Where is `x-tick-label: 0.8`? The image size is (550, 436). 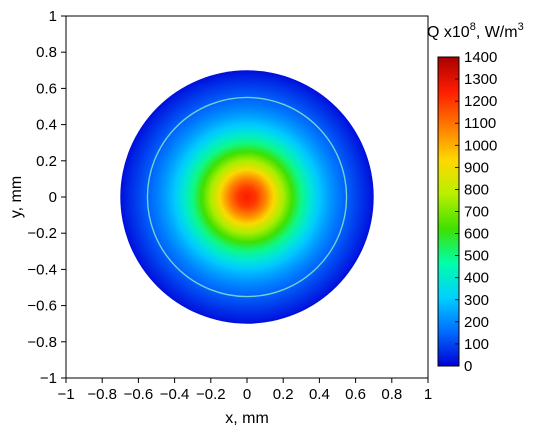
x-tick-label: 0.8 is located at coordinates (391, 394).